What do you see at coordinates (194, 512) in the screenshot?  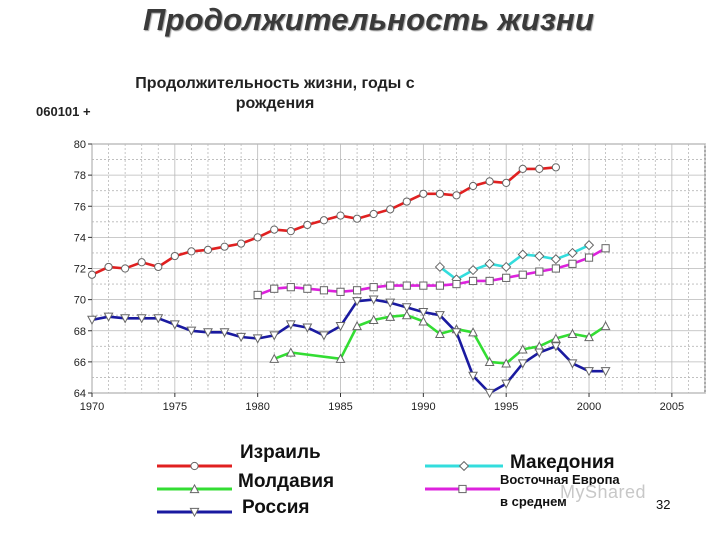 I see `legend-marker-russia` at bounding box center [194, 512].